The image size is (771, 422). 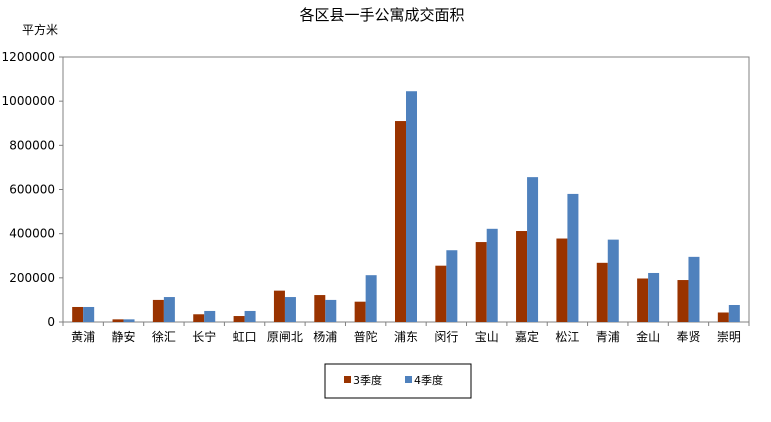 What do you see at coordinates (325, 336) in the screenshot?
I see `x-category-label: 杨浦` at bounding box center [325, 336].